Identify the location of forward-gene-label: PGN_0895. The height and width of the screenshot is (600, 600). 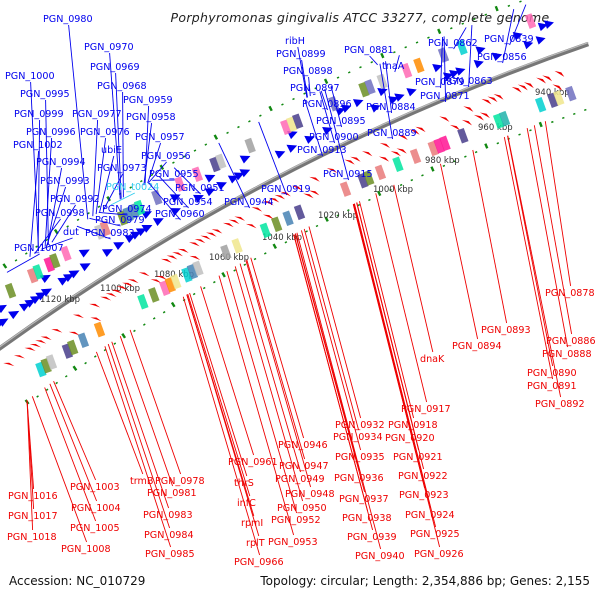
(341, 121).